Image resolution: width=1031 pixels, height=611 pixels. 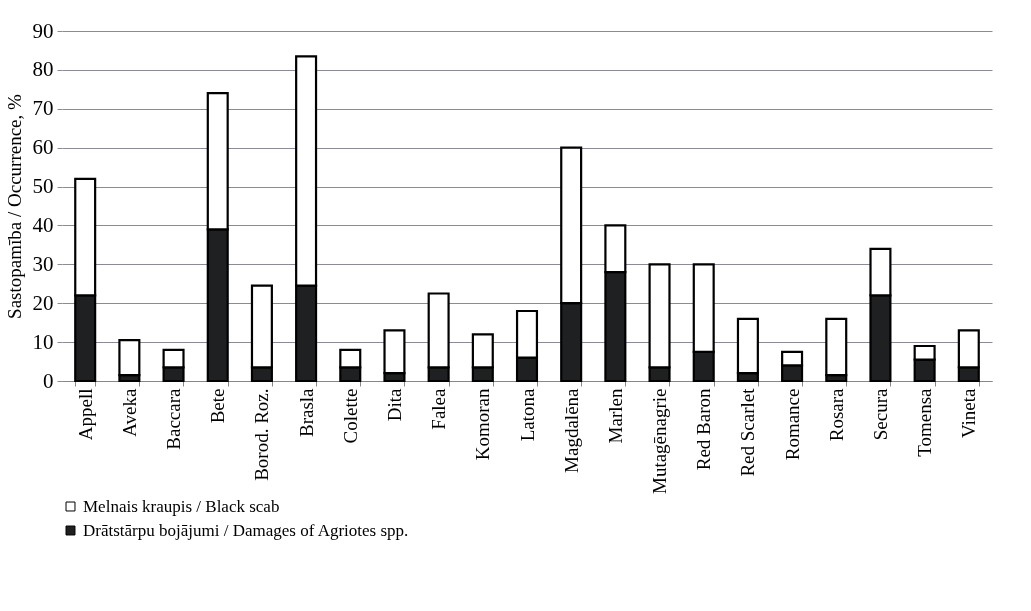 I want to click on y-axis-title: Sastopamība / Occurrence, %, so click(x=14, y=206).